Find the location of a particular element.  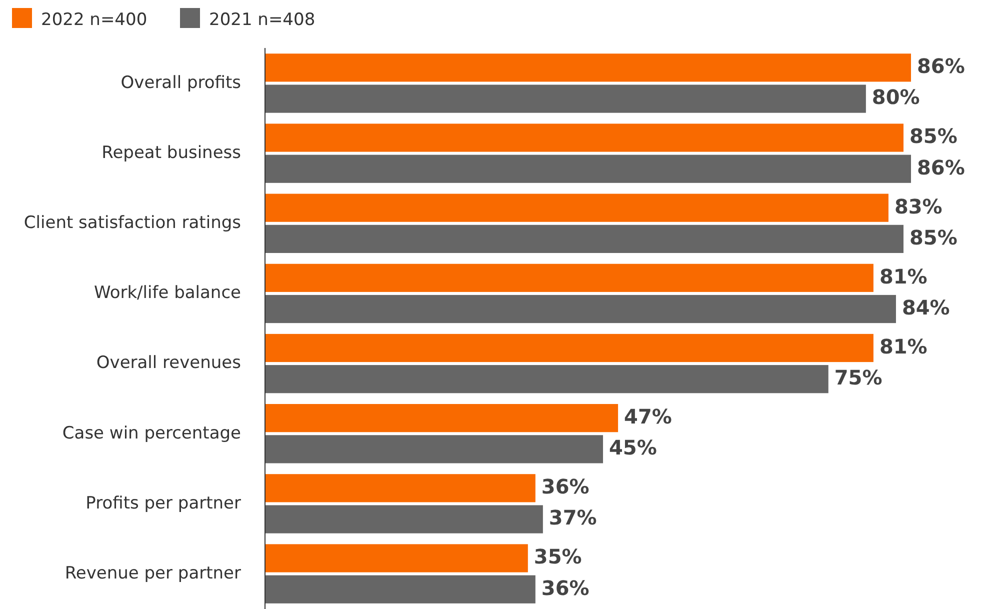

data-label: 75% is located at coordinates (858, 378).